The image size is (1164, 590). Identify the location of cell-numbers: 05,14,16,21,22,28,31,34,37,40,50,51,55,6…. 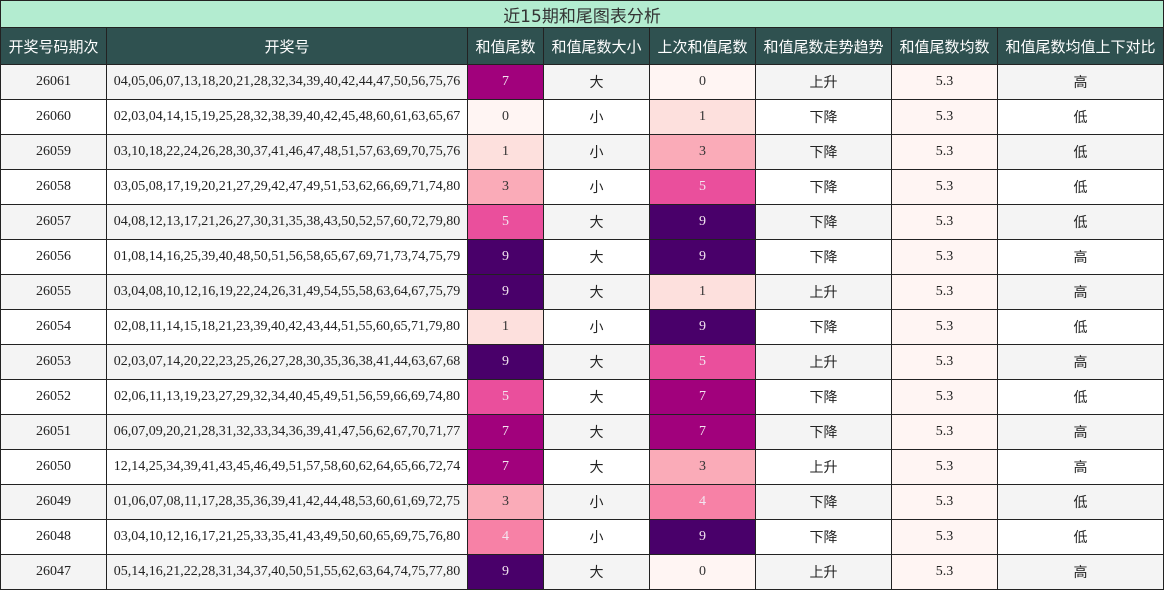
(287, 572).